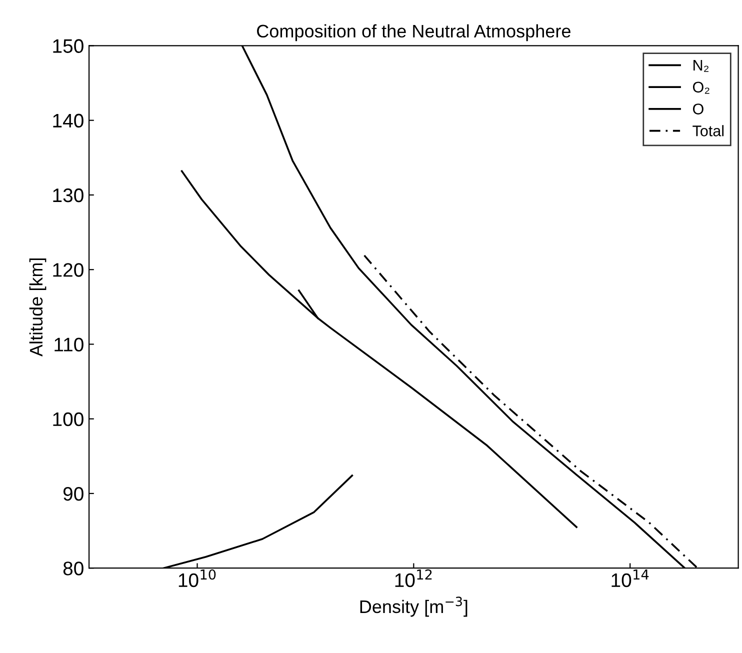  I want to click on legend-label: N₂, so click(701, 66).